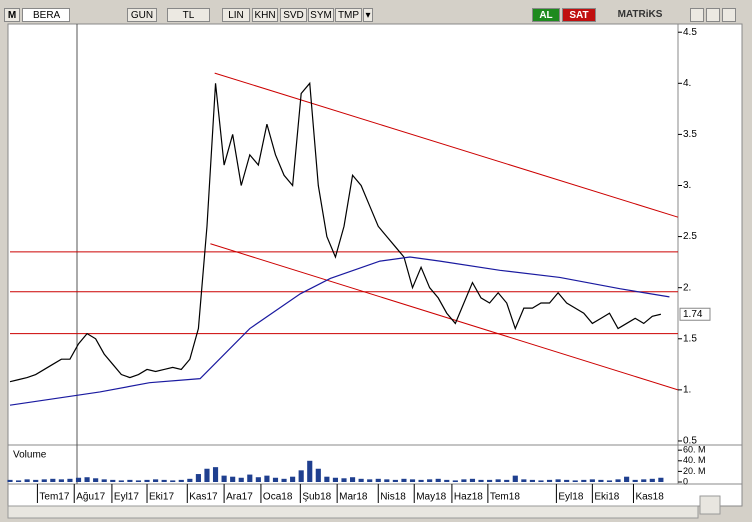 The height and width of the screenshot is (522, 752). I want to click on x-tick-label: Mar18, so click(353, 497).